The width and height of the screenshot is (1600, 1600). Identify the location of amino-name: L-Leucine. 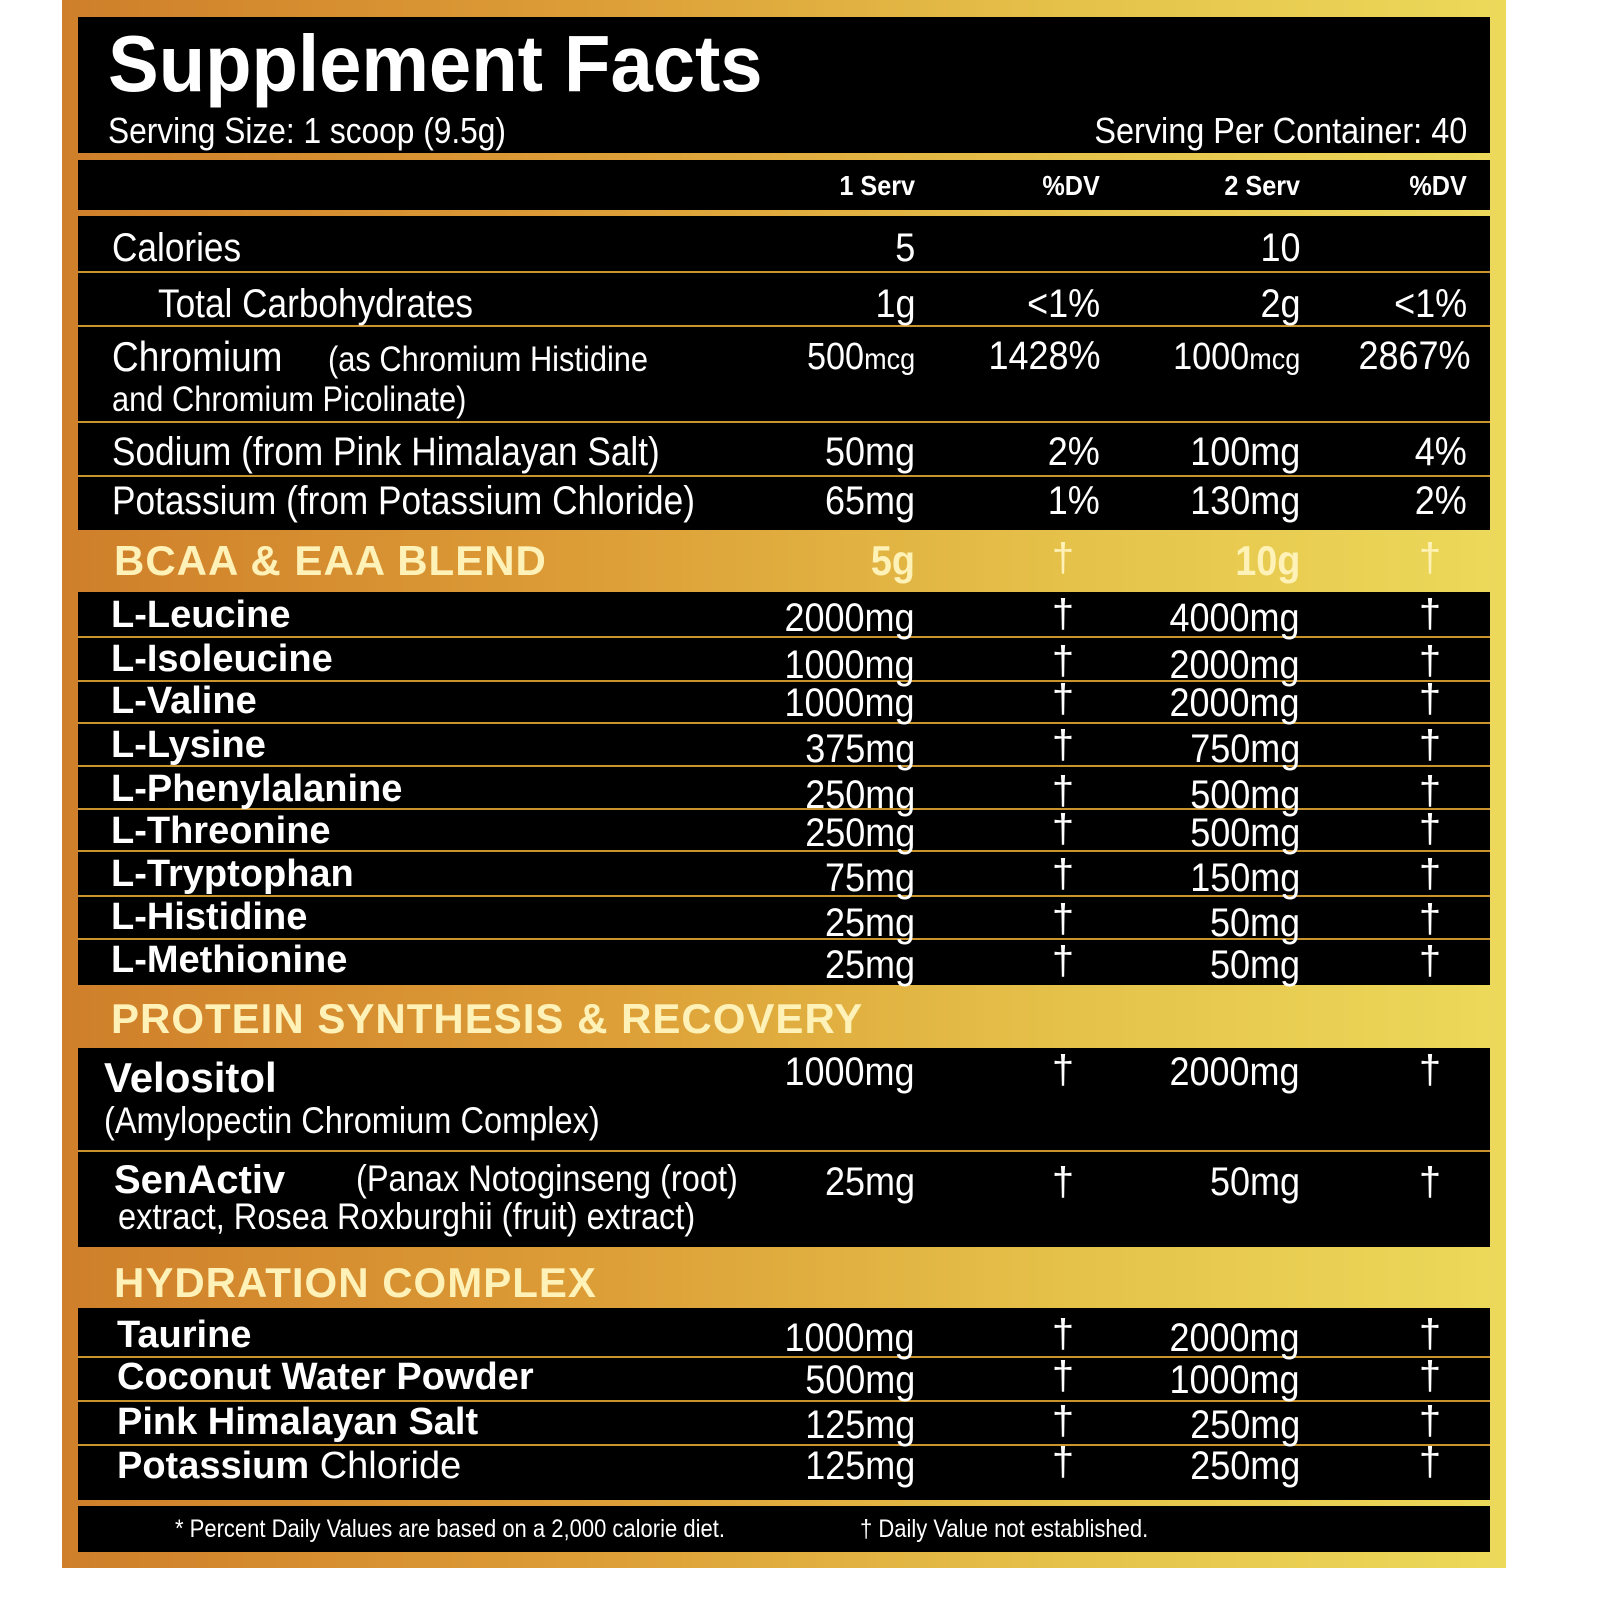
(201, 615).